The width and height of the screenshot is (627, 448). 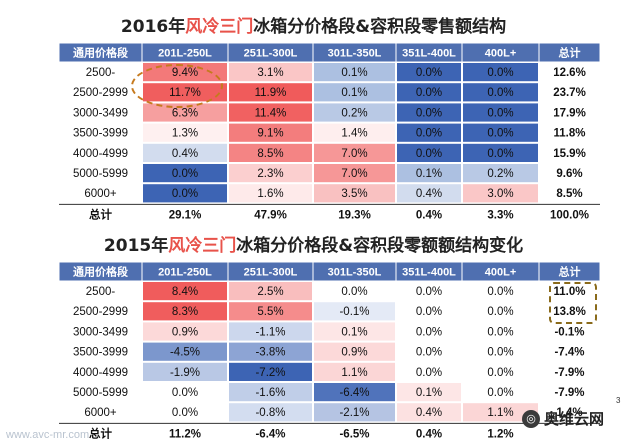 I want to click on cell-value: 0.2%, so click(x=354, y=113).